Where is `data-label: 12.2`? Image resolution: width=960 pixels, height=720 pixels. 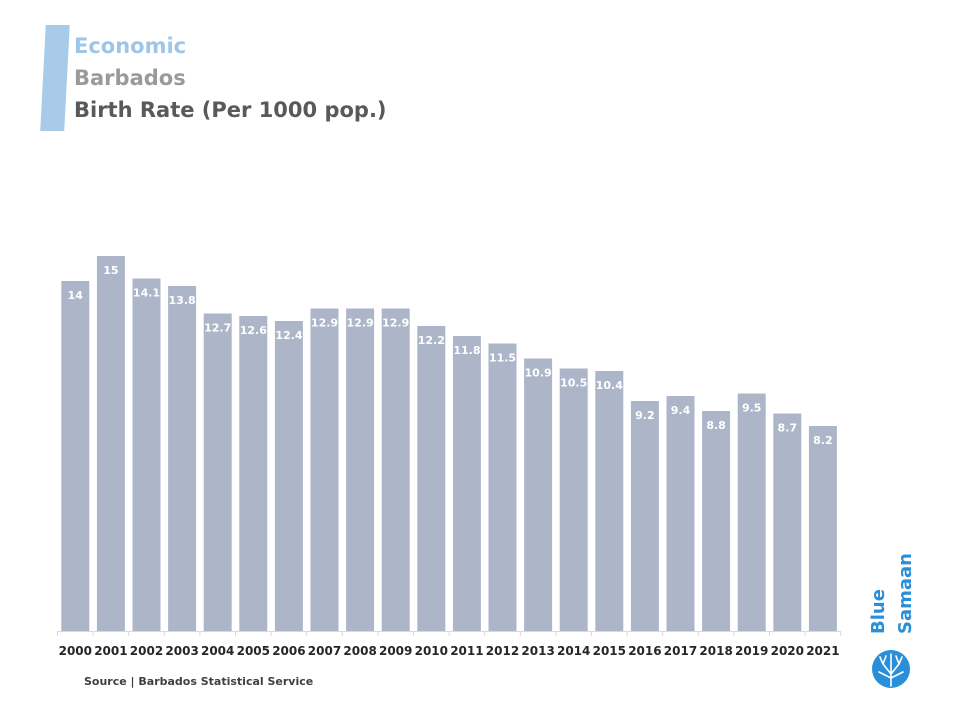
data-label: 12.2 is located at coordinates (431, 340).